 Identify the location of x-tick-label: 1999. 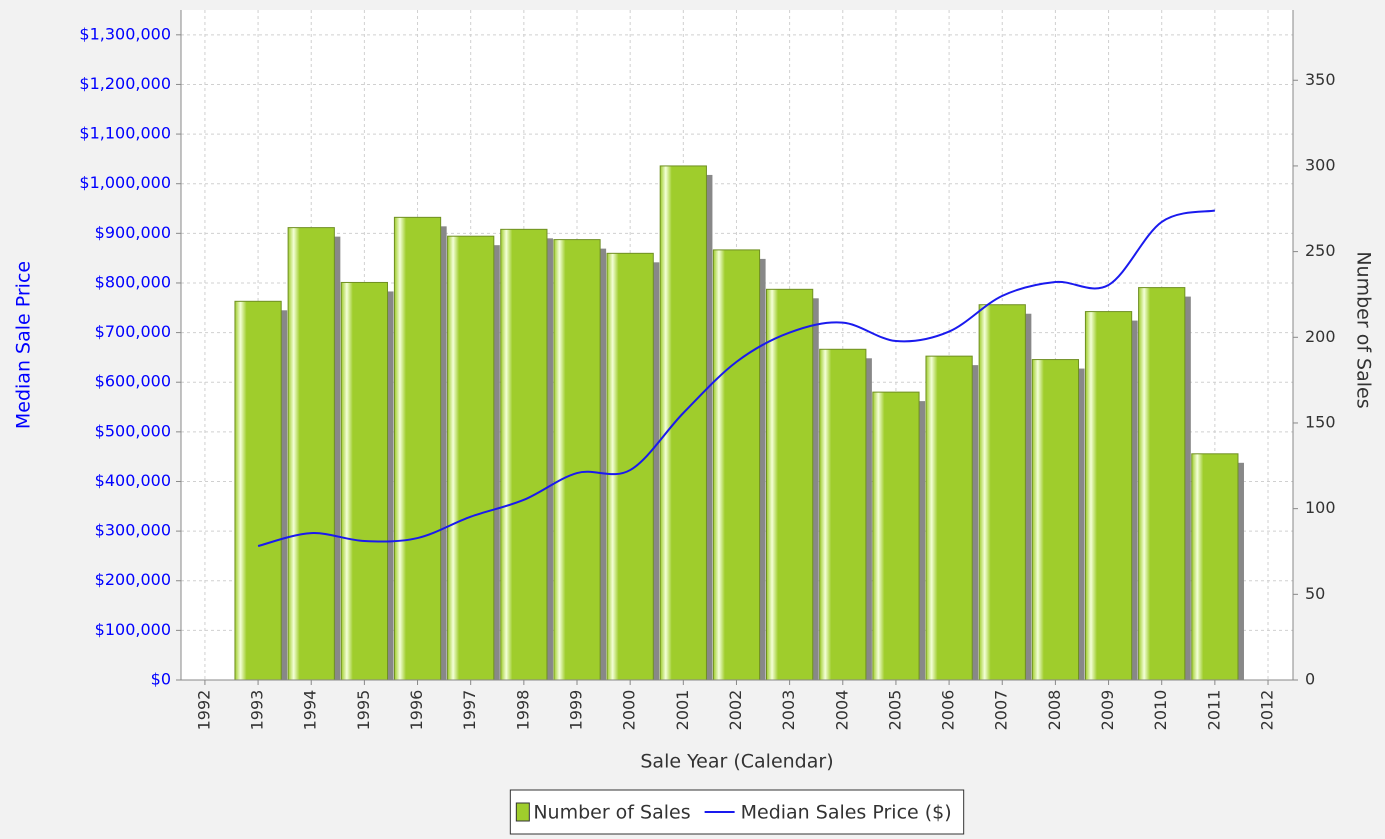
(576, 710).